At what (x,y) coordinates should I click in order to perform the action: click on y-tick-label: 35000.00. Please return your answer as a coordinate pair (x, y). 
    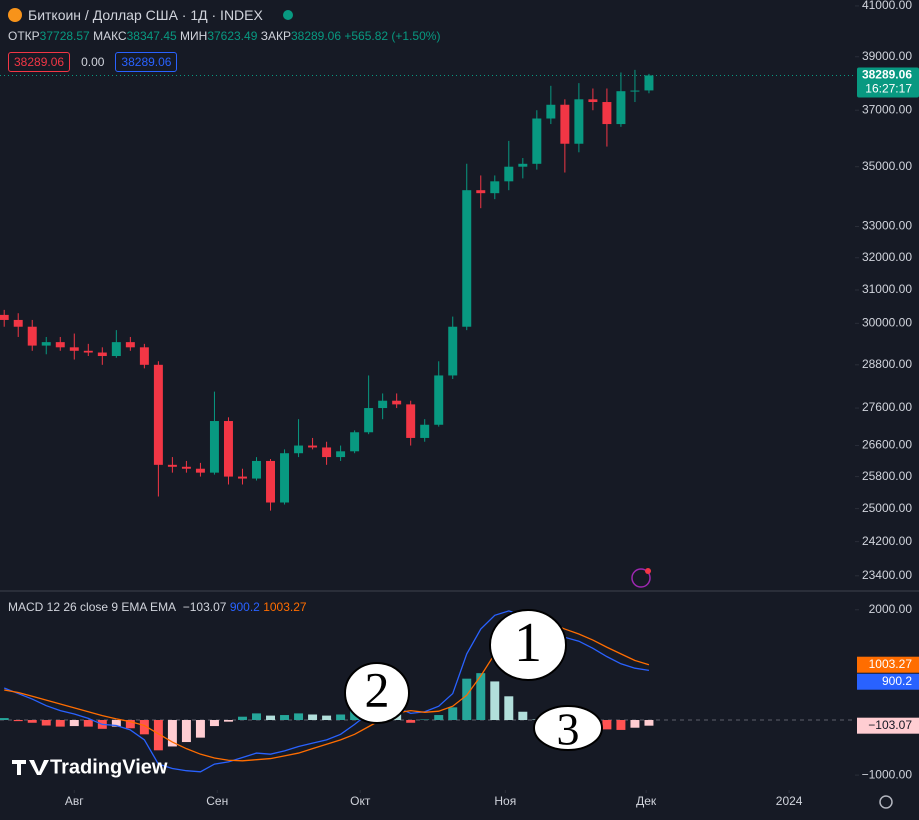
    Looking at the image, I should click on (887, 166).